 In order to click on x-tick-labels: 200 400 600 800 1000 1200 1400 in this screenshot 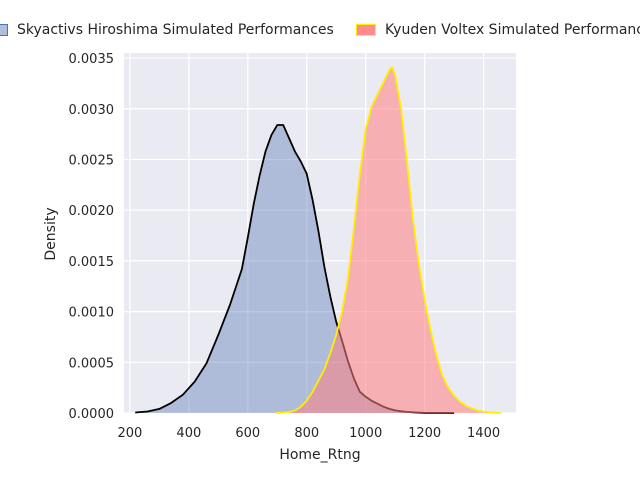, I will do `click(308, 433)`.